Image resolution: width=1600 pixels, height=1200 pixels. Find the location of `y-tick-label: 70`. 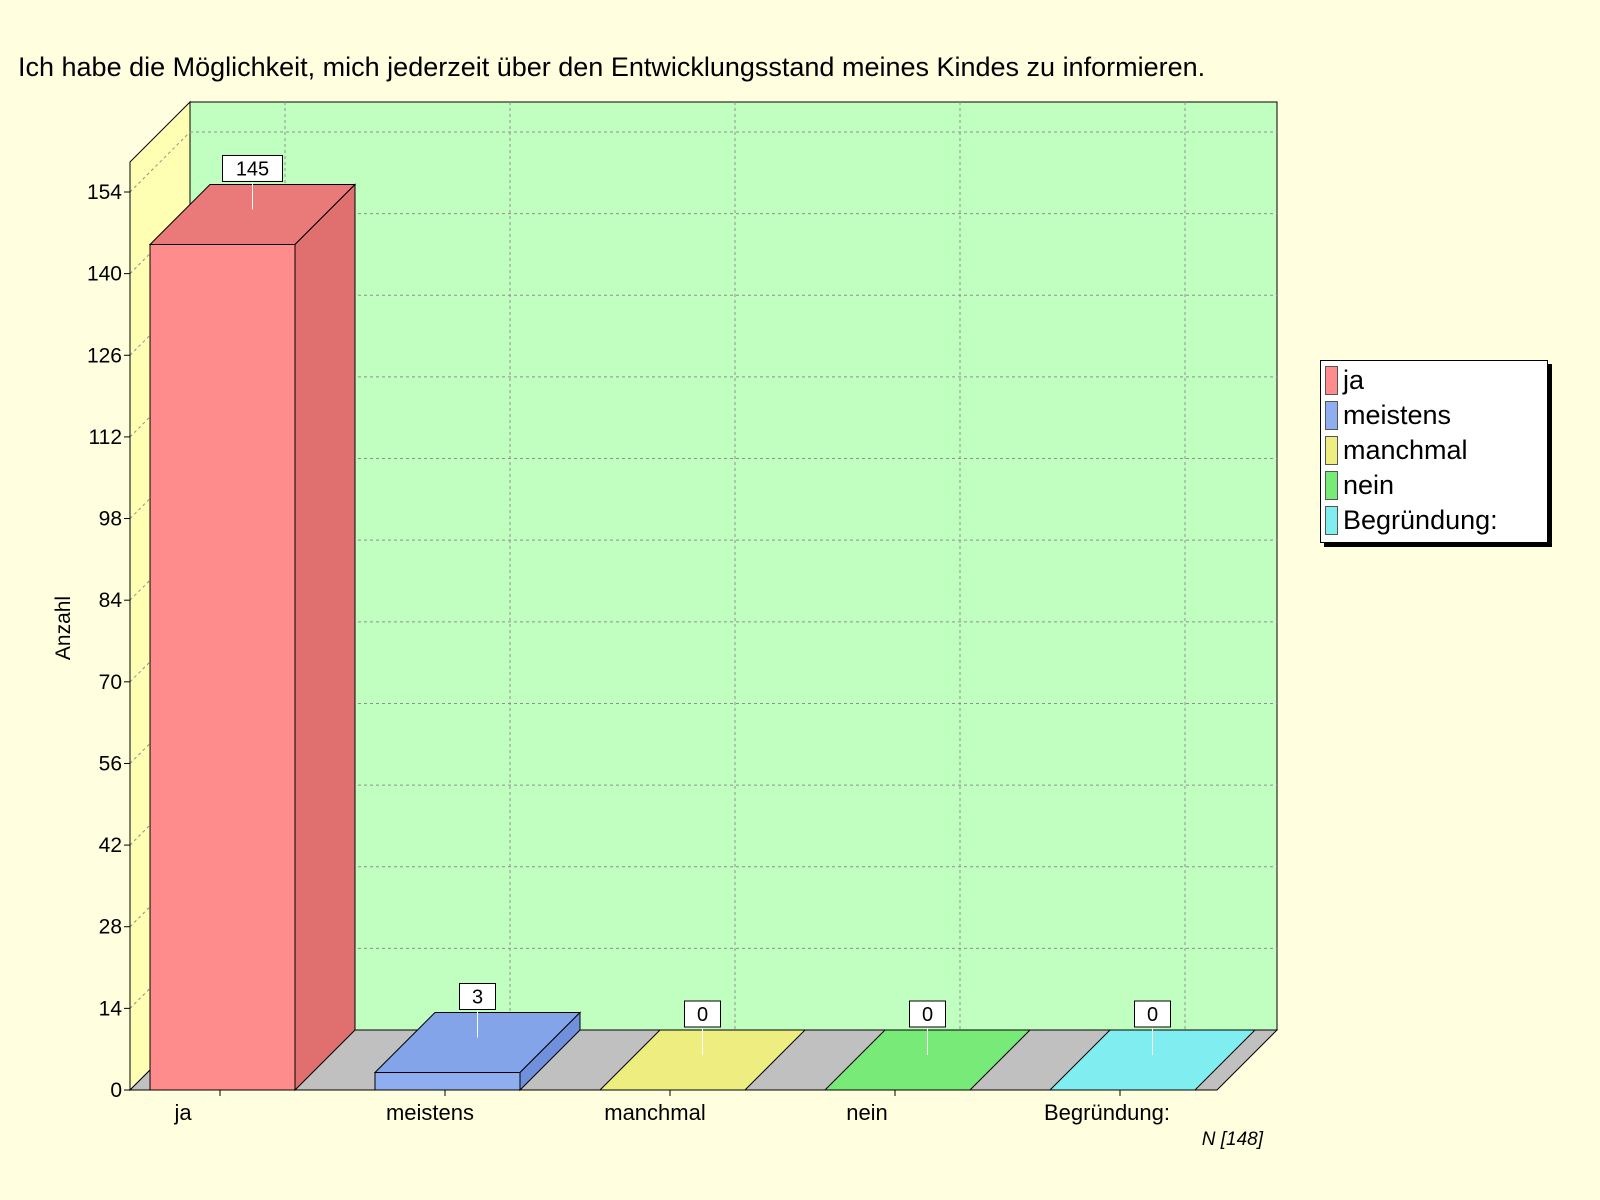

y-tick-label: 70 is located at coordinates (110, 682).